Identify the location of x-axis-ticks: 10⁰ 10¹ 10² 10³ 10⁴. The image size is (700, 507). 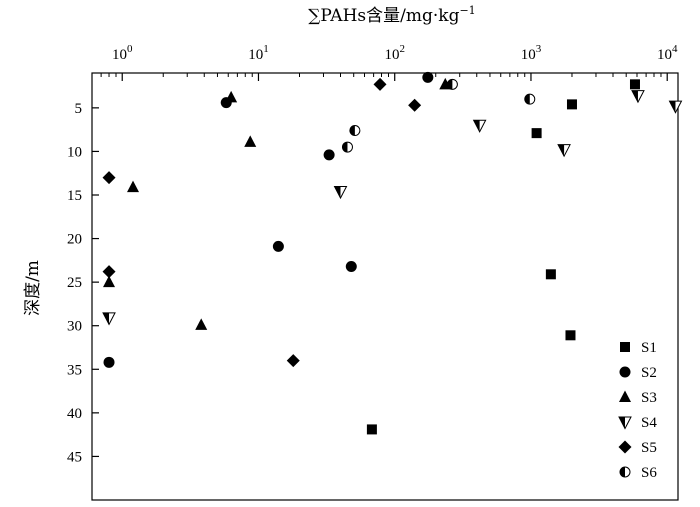
(384, 62).